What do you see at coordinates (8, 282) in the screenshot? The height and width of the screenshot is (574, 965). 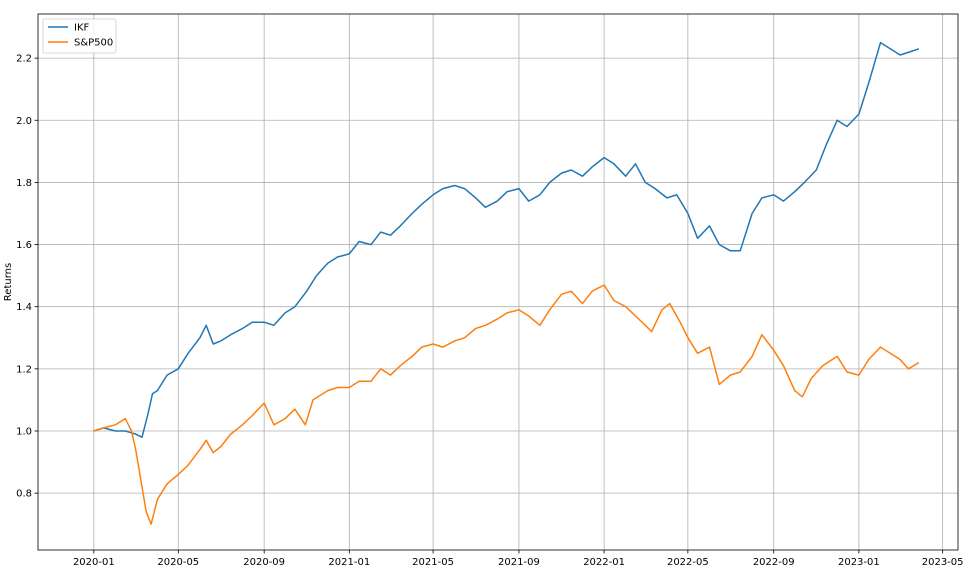 I see `y-axis-label: Returns` at bounding box center [8, 282].